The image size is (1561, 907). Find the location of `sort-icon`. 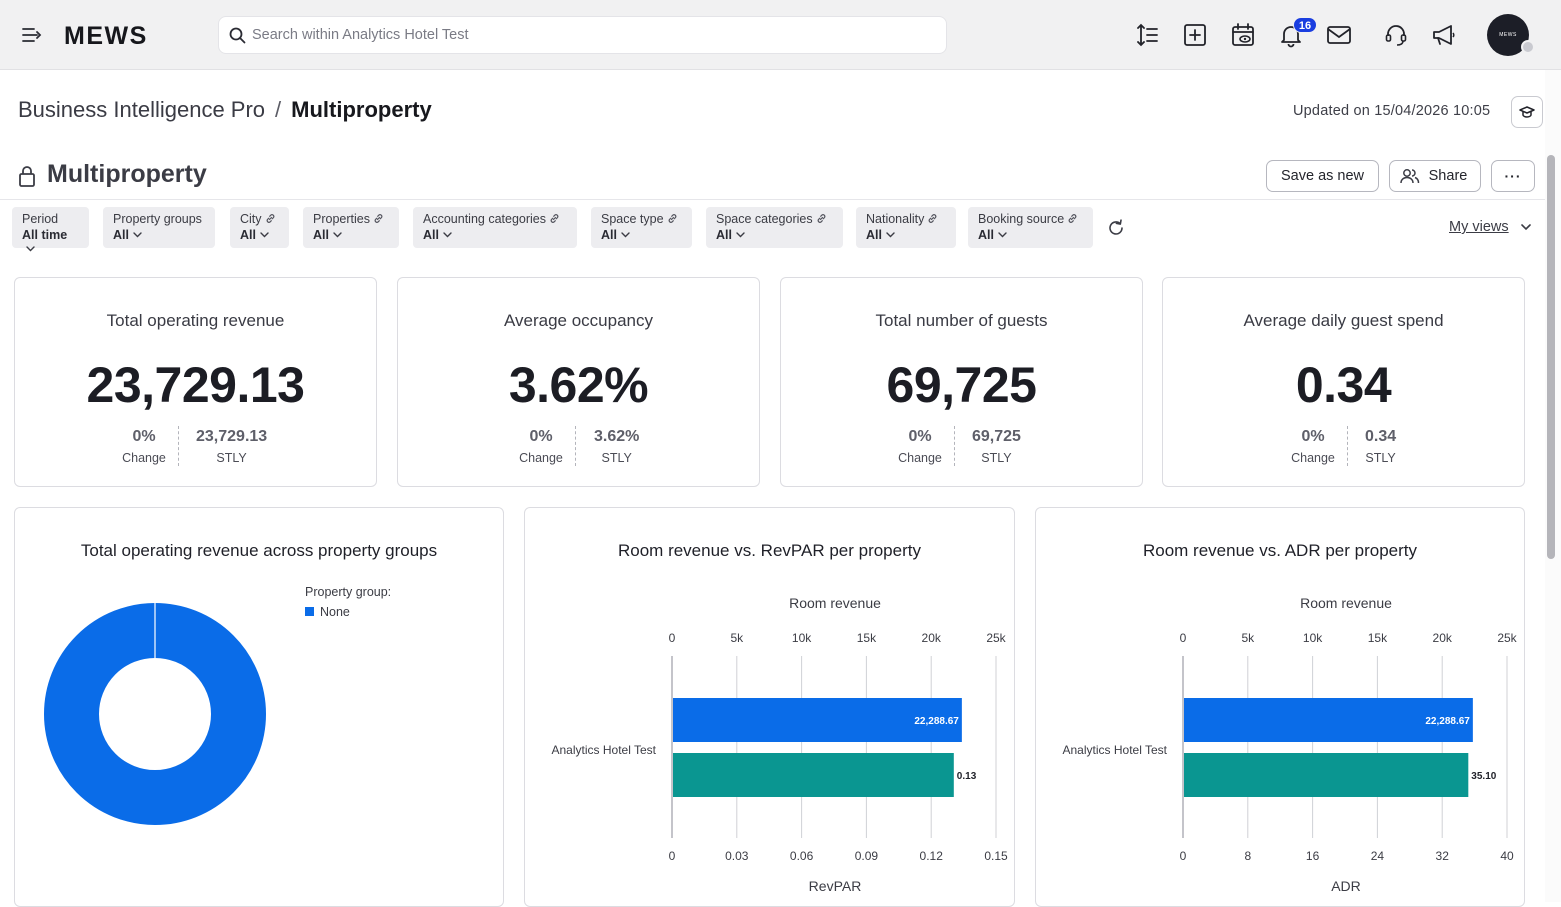

sort-icon is located at coordinates (1147, 35).